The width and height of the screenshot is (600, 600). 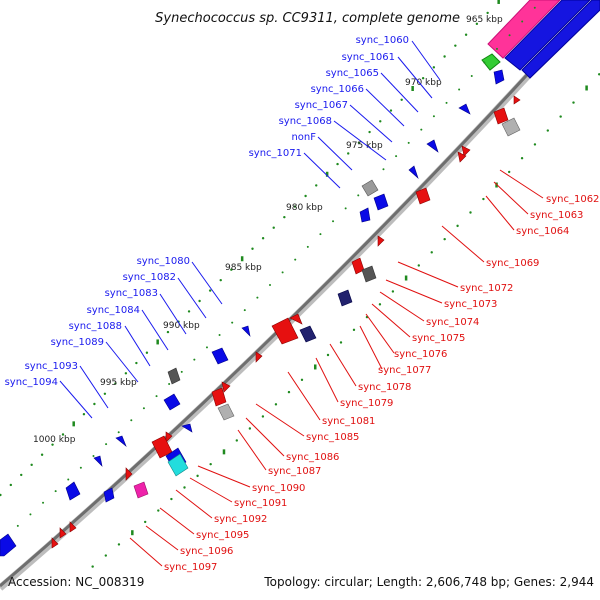 I want to click on gene-label-sync_1067: sync_1067, so click(x=321, y=105).